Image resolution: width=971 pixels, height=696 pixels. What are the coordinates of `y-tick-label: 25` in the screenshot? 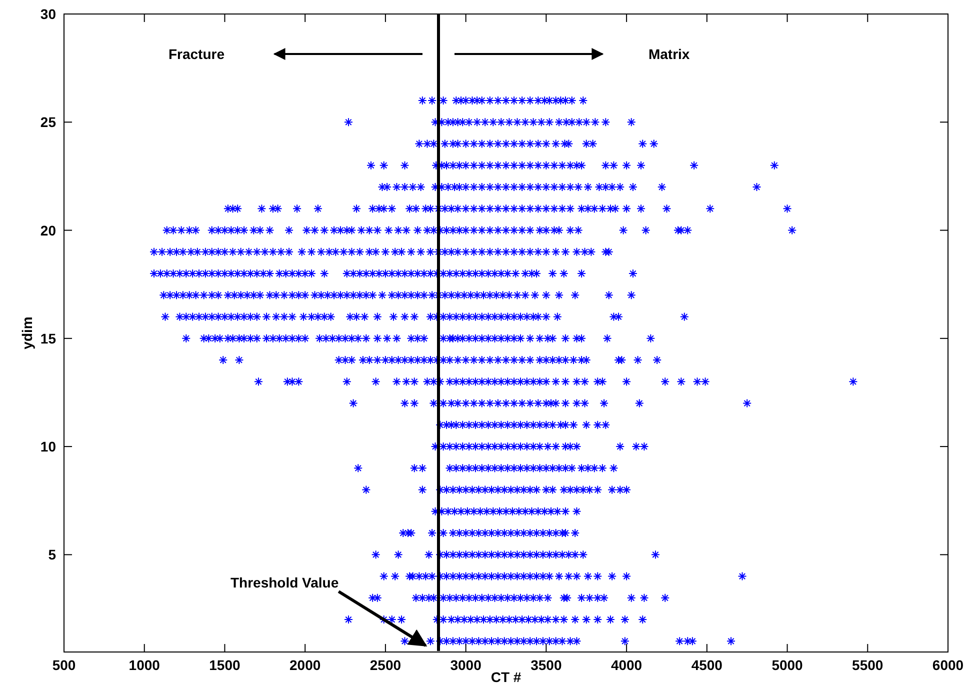 It's located at (48, 122).